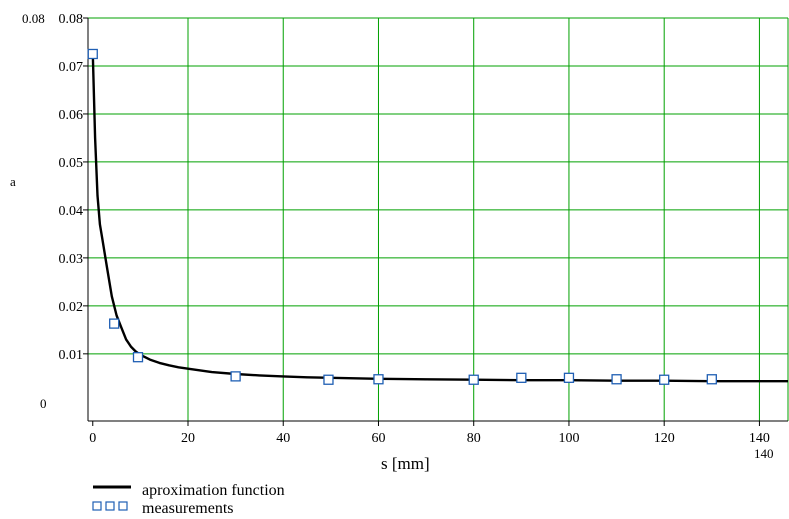 This screenshot has height=519, width=789. Describe the element at coordinates (568, 438) in the screenshot. I see `x-tick-label: 100` at that location.